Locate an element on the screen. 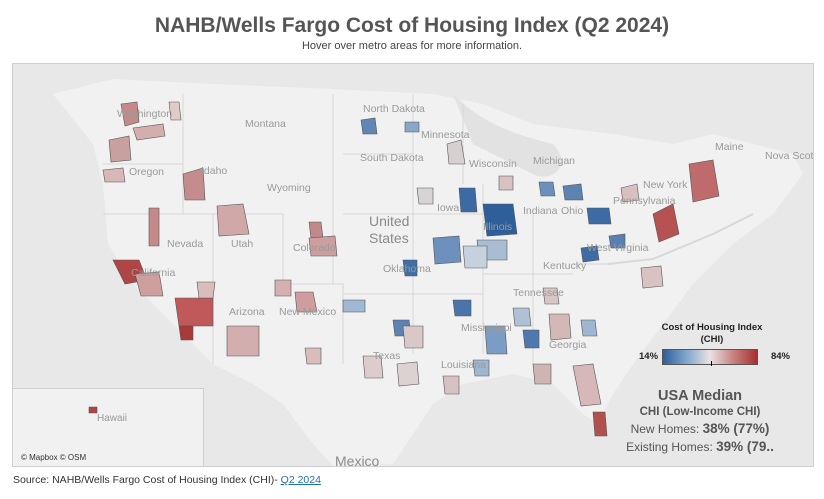 The width and height of the screenshot is (824, 499). metro-boise is located at coordinates (194, 184).